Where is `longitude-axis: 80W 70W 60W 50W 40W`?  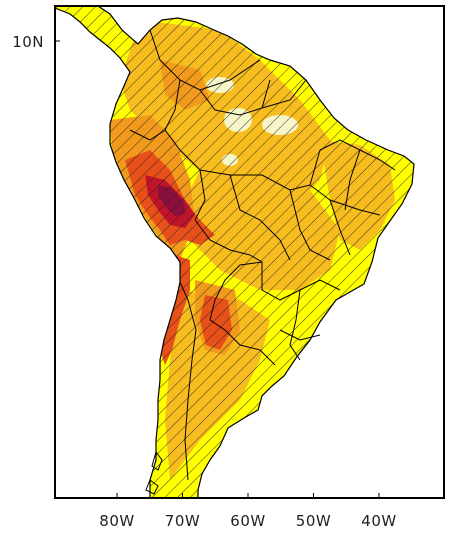 longitude-axis: 80W 70W 60W 50W 40W is located at coordinates (247, 511).